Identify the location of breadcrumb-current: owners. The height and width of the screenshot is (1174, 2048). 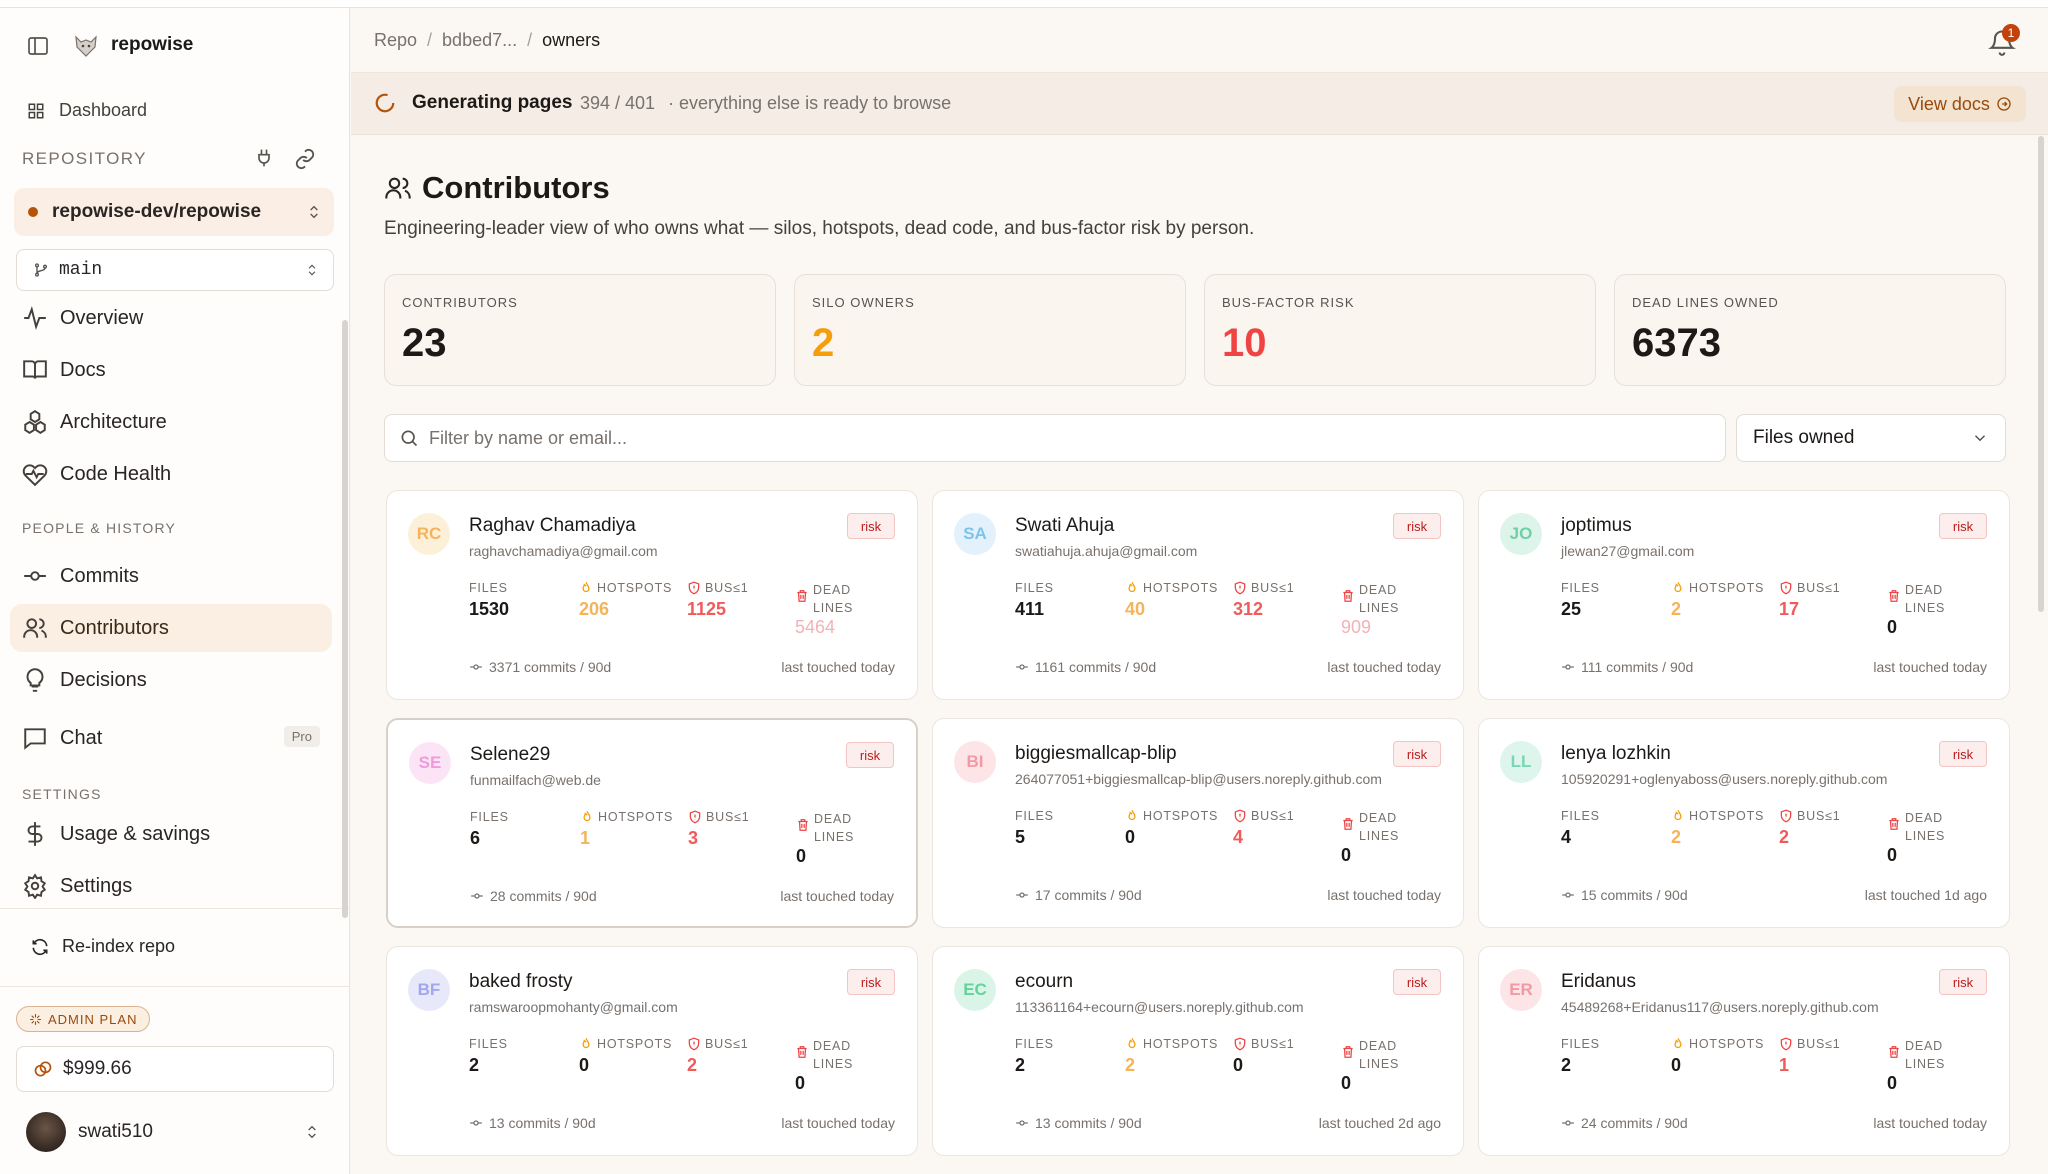
(571, 39).